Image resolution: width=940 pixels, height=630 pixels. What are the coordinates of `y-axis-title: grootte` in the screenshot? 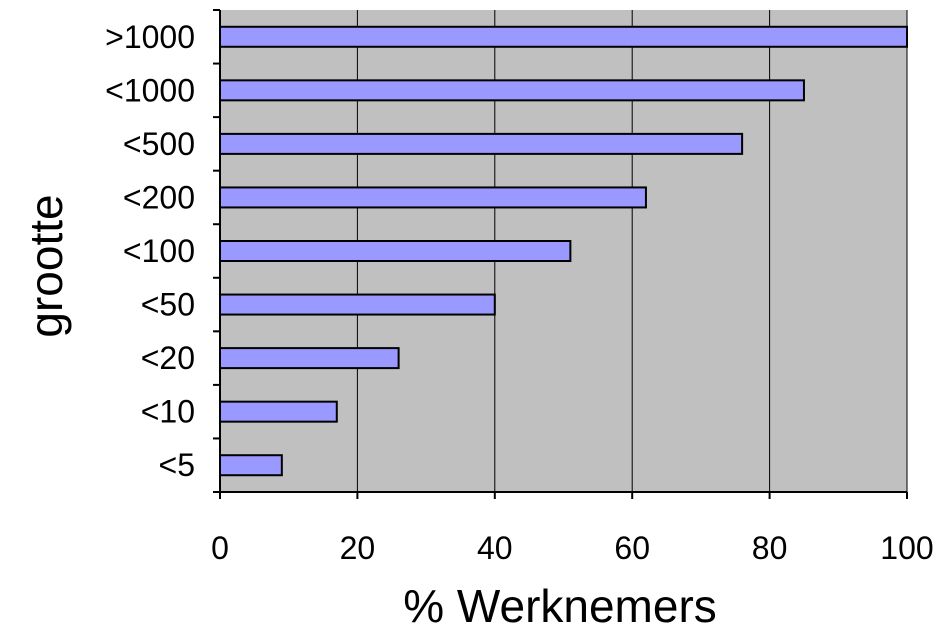 It's located at (46, 265).